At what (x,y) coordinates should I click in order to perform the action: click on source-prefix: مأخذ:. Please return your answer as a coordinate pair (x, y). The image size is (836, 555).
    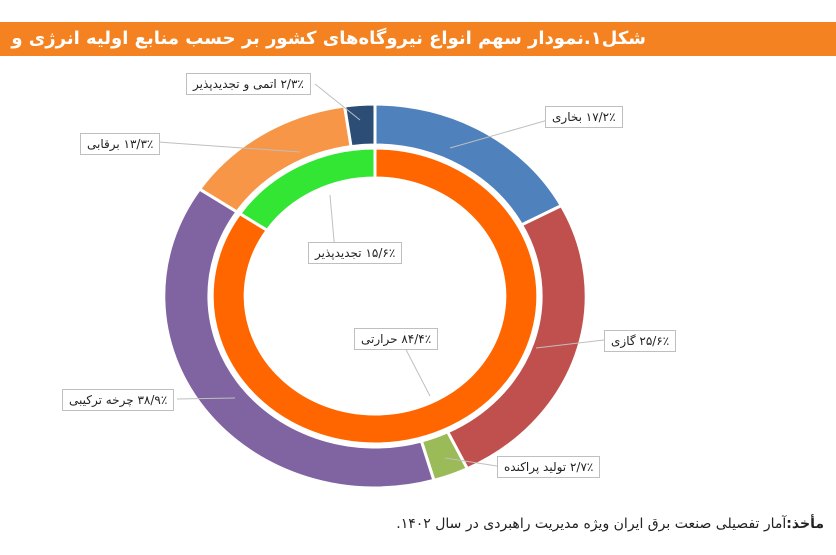
    Looking at the image, I should click on (805, 524).